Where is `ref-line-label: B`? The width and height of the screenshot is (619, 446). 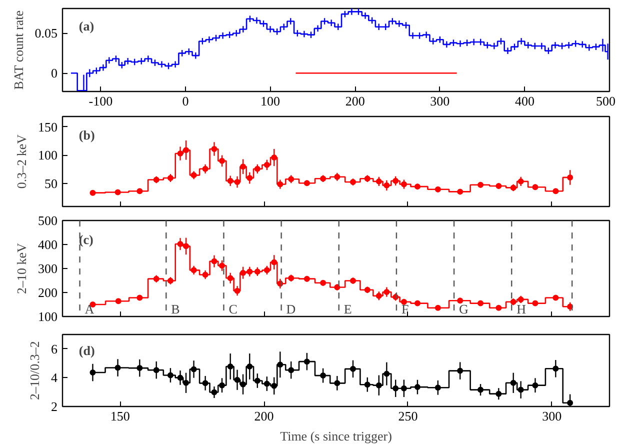
ref-line-label: B is located at coordinates (175, 308).